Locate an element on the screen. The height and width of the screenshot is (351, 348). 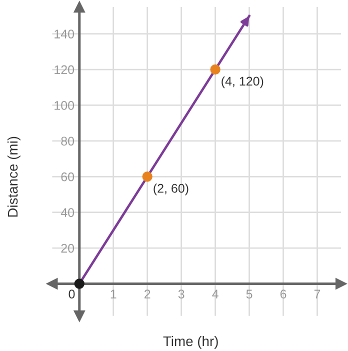
y-tick-label: 80 is located at coordinates (67, 141).